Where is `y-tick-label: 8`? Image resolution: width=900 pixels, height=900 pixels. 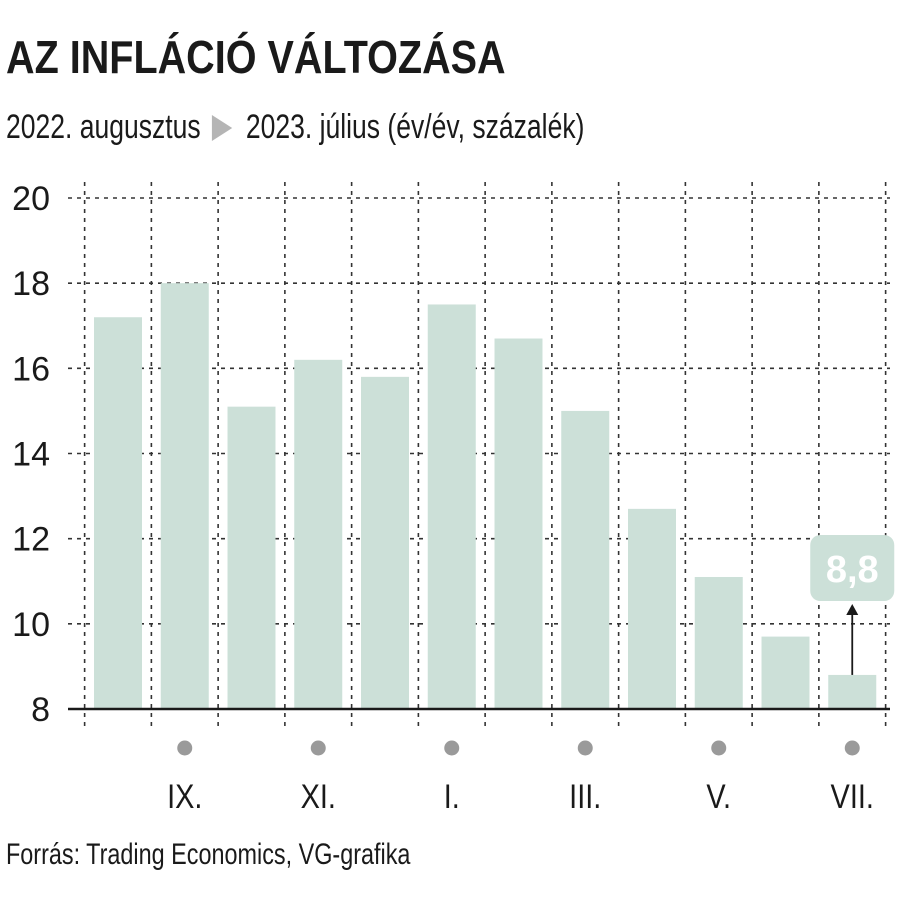
y-tick-label: 8 is located at coordinates (40, 710).